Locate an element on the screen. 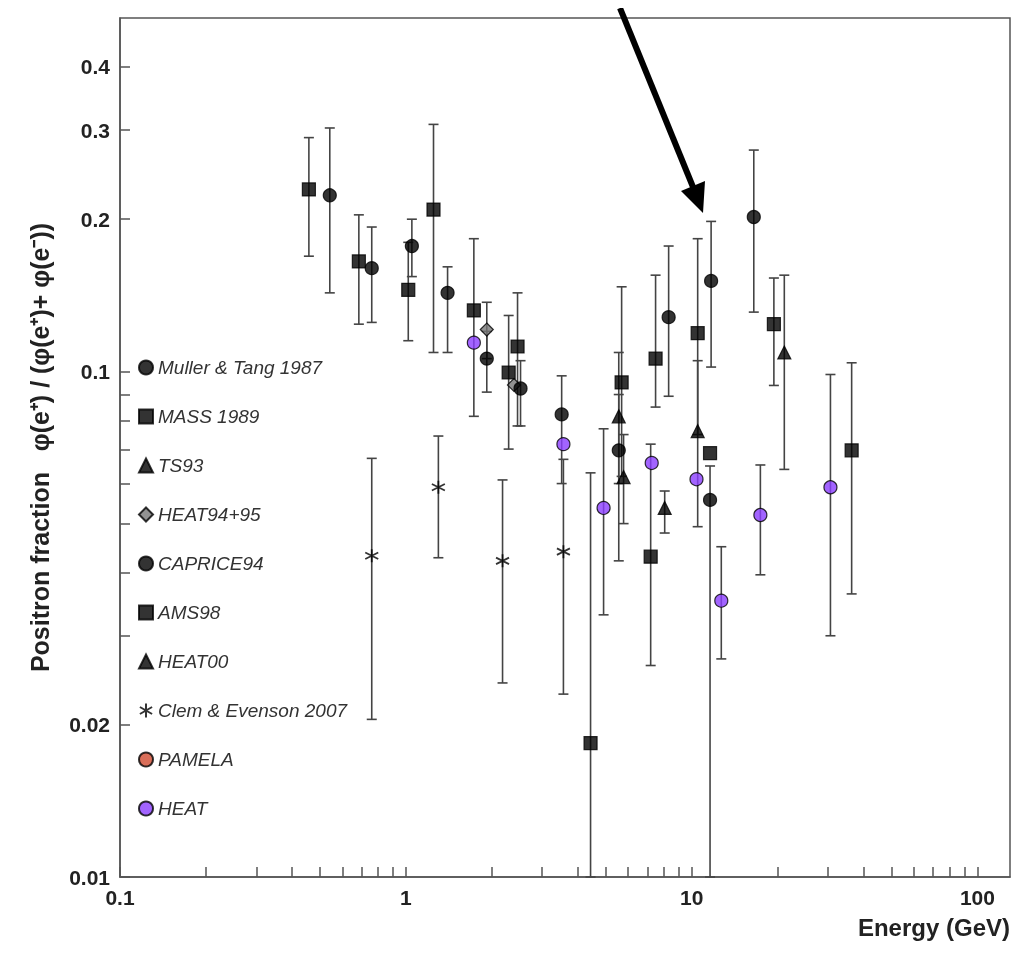  x-tick-label: 1 is located at coordinates (405, 897).